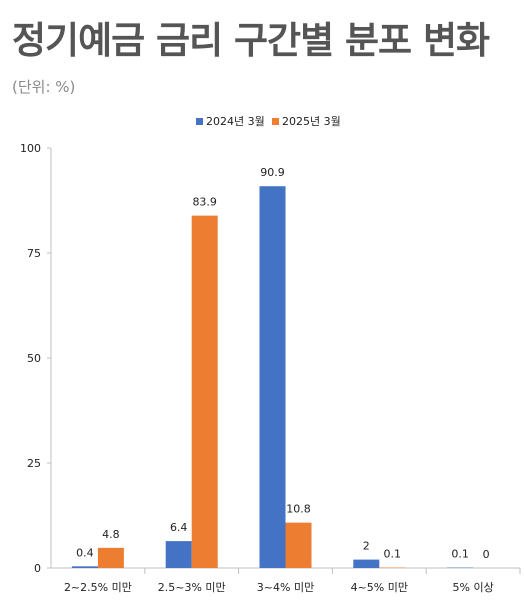 The width and height of the screenshot is (525, 607). Describe the element at coordinates (111, 534) in the screenshot. I see `data-label: 4.8` at that location.